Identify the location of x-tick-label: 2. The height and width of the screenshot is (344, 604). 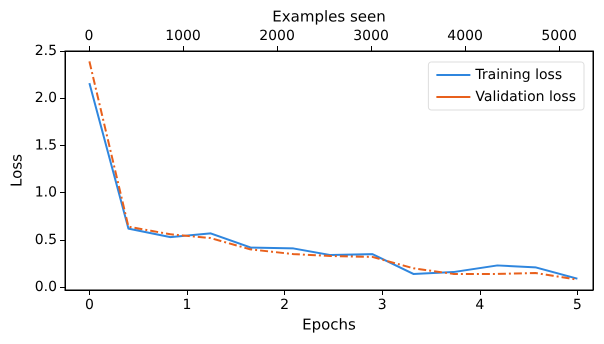
(285, 305).